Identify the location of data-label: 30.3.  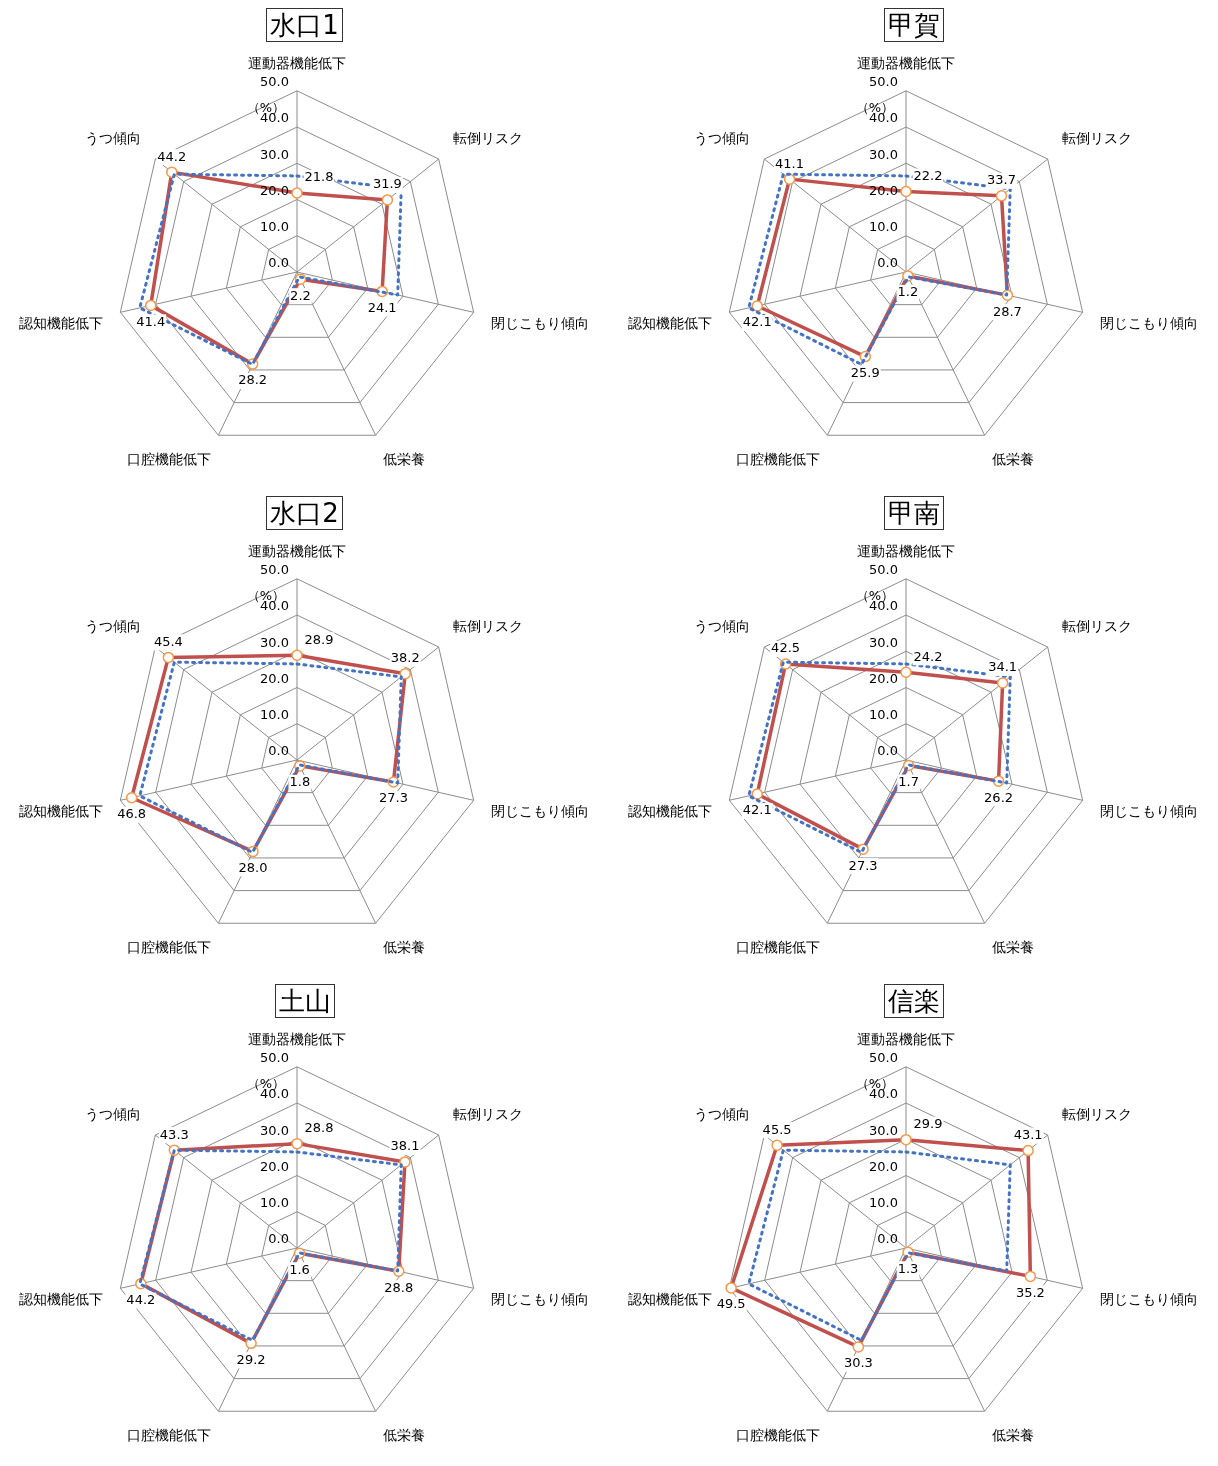
(858, 1363).